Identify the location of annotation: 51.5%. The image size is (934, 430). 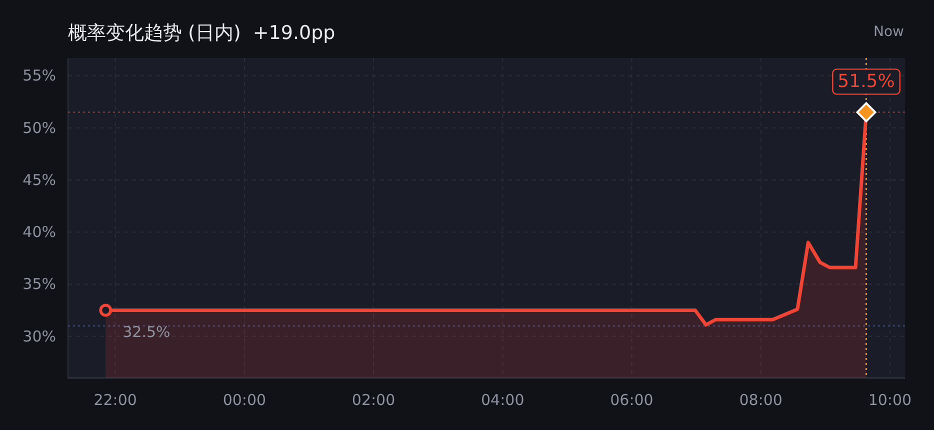
(866, 81).